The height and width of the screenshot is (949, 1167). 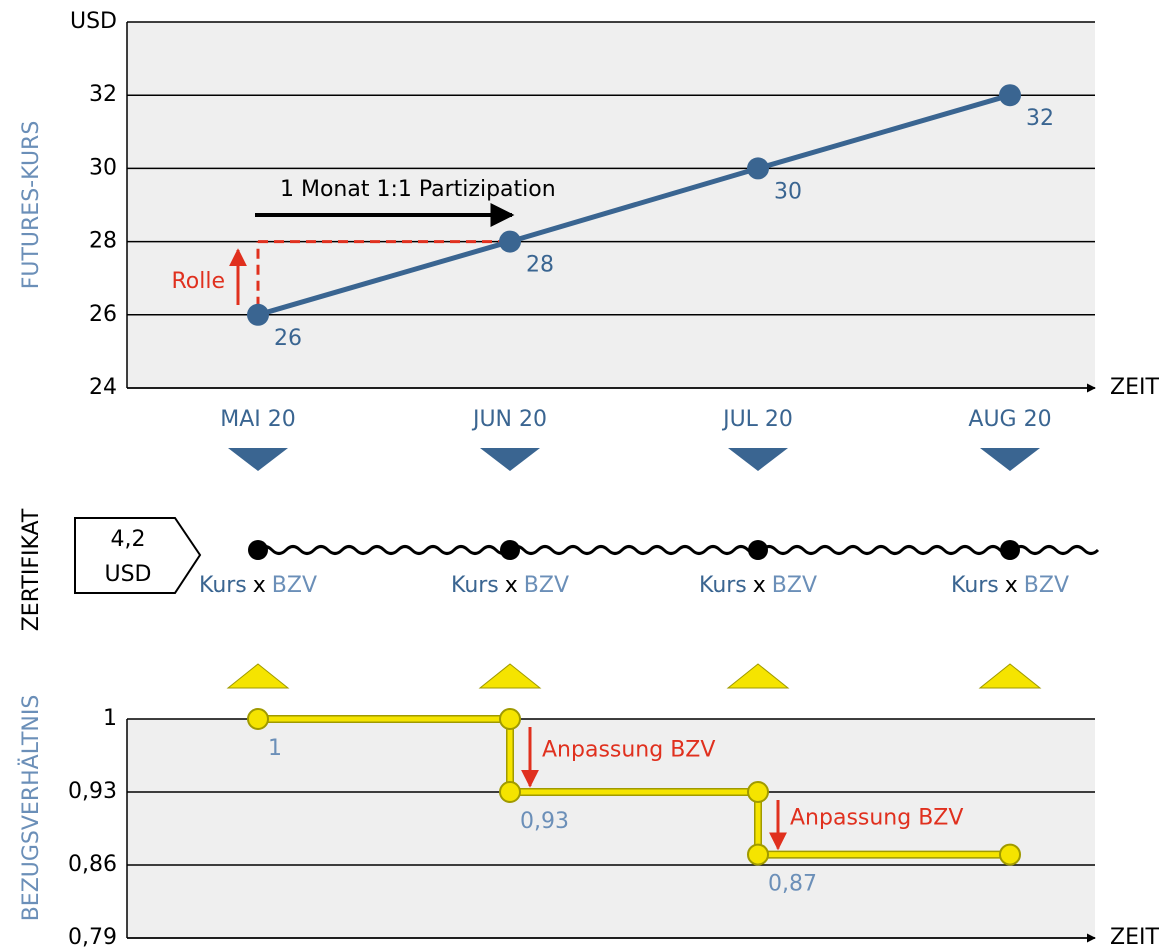 I want to click on price-label: 30, so click(x=788, y=191).